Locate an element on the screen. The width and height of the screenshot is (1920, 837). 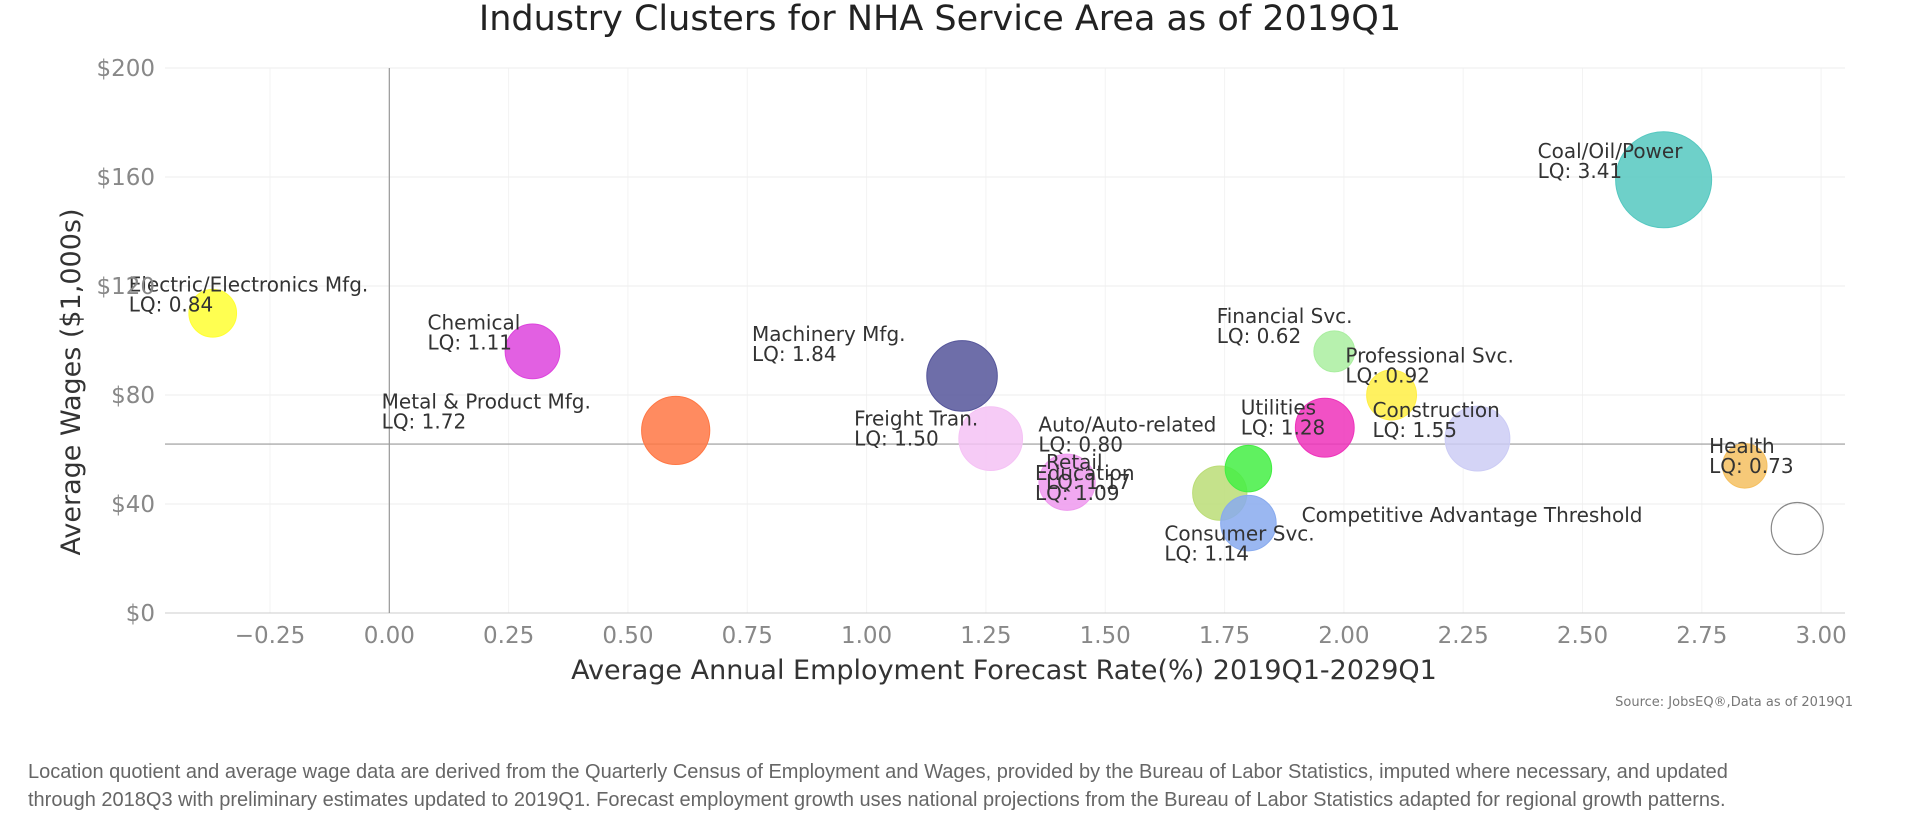
bubble-lq-construction: LQ: 1.55 is located at coordinates (1415, 430).